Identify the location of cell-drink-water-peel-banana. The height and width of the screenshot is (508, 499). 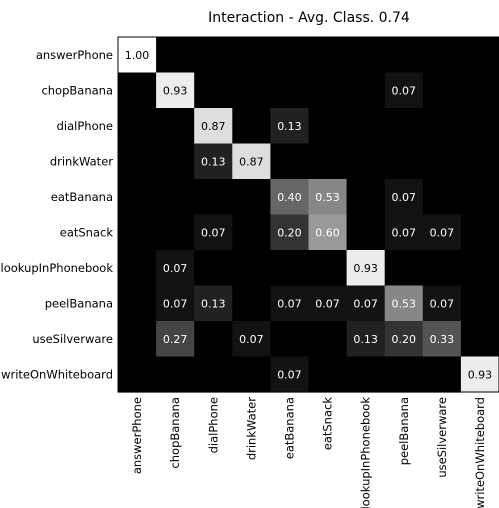
(404, 161).